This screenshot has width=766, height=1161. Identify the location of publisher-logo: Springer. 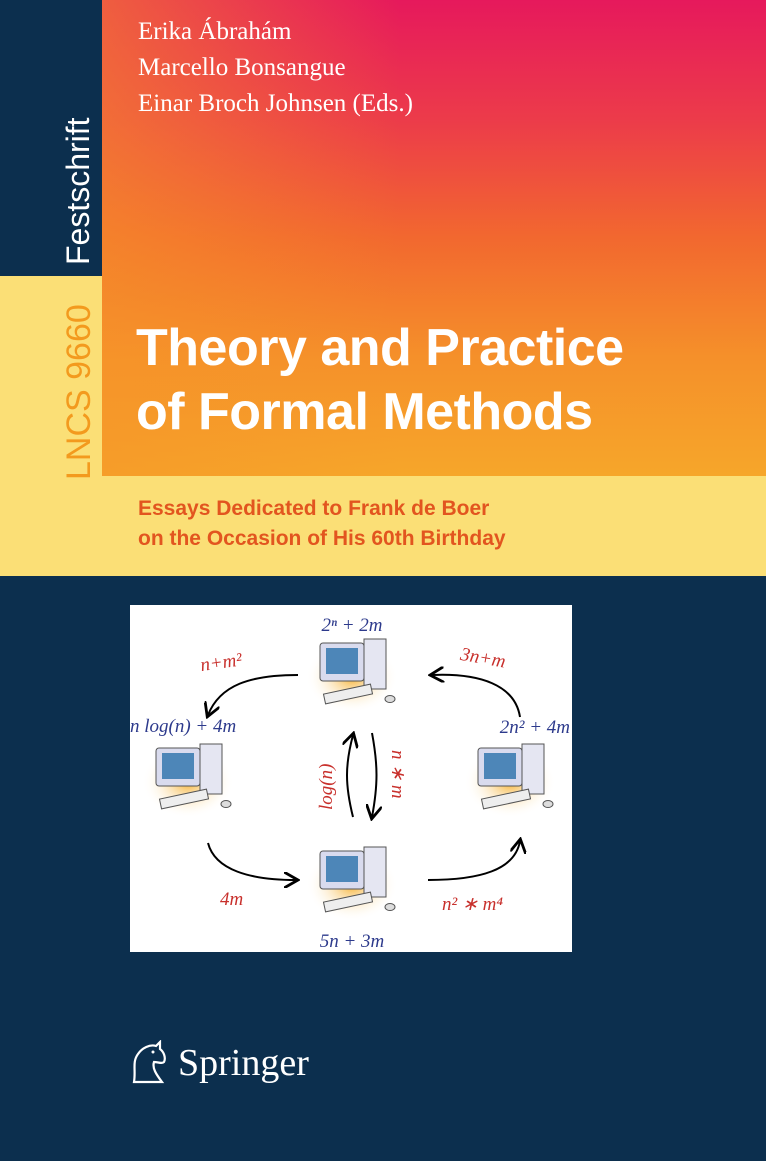
(217, 1063).